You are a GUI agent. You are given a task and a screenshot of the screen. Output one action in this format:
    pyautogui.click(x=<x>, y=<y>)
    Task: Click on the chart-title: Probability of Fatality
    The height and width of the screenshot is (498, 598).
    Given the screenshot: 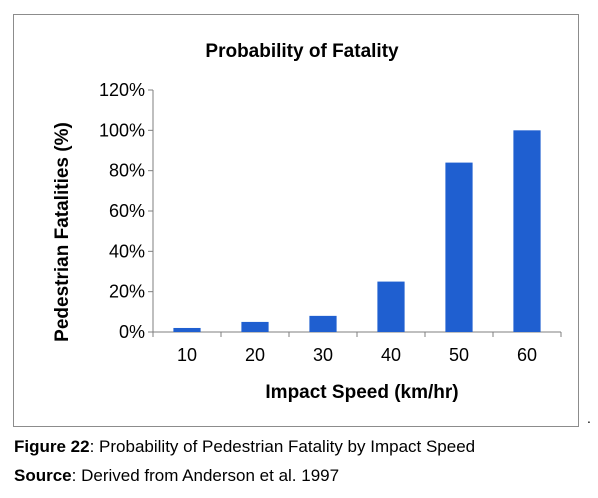 What is the action you would take?
    pyautogui.click(x=302, y=51)
    